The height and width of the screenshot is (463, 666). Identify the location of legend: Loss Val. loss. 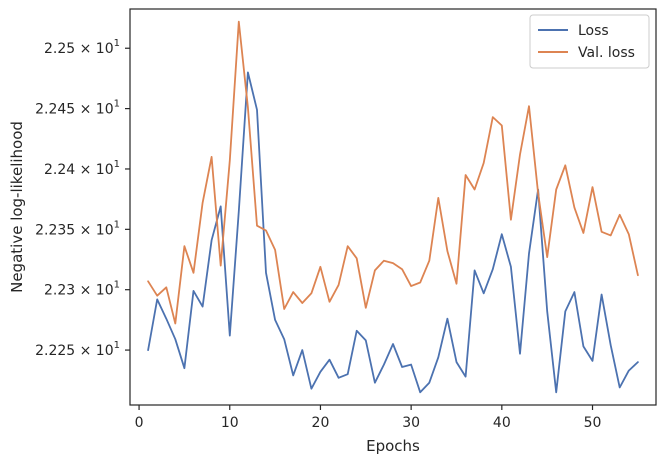
(589, 41).